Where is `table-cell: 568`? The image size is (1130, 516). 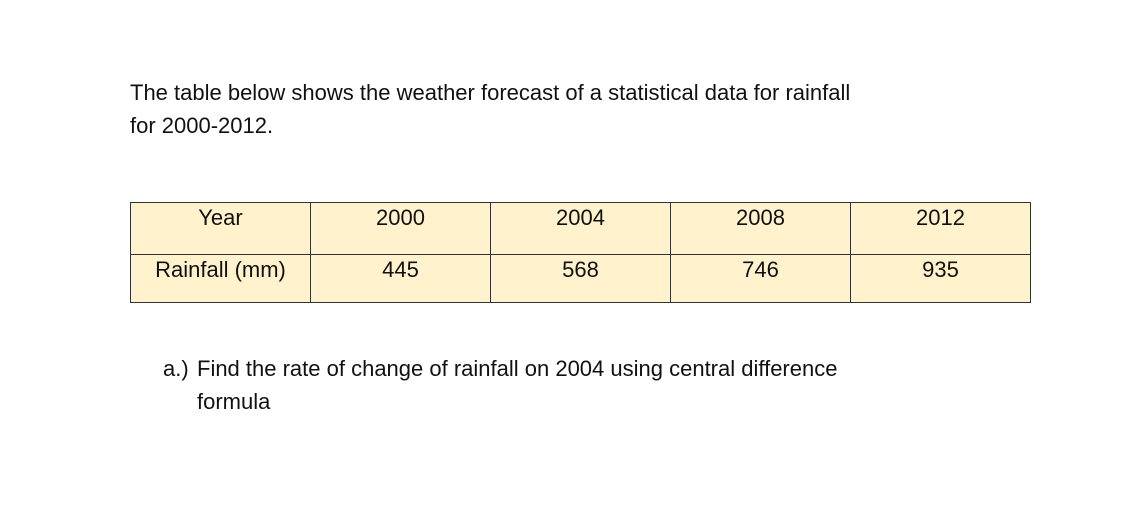
table-cell: 568 is located at coordinates (580, 278).